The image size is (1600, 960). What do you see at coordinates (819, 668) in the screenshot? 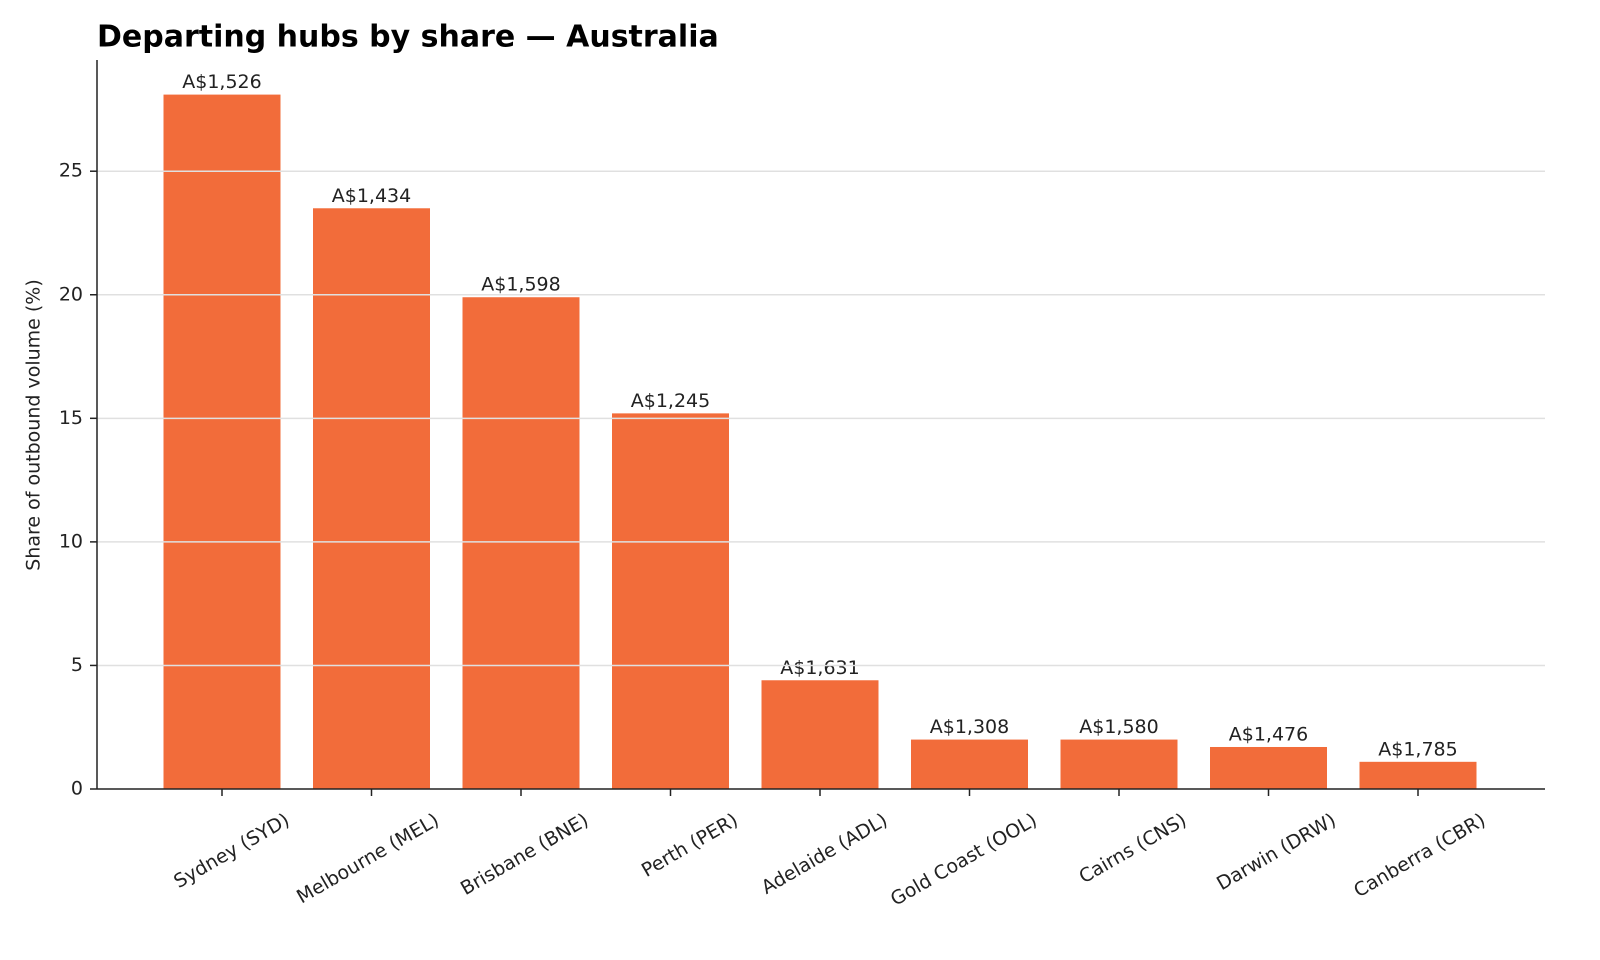
I see `bar-label: A$1,631` at bounding box center [819, 668].